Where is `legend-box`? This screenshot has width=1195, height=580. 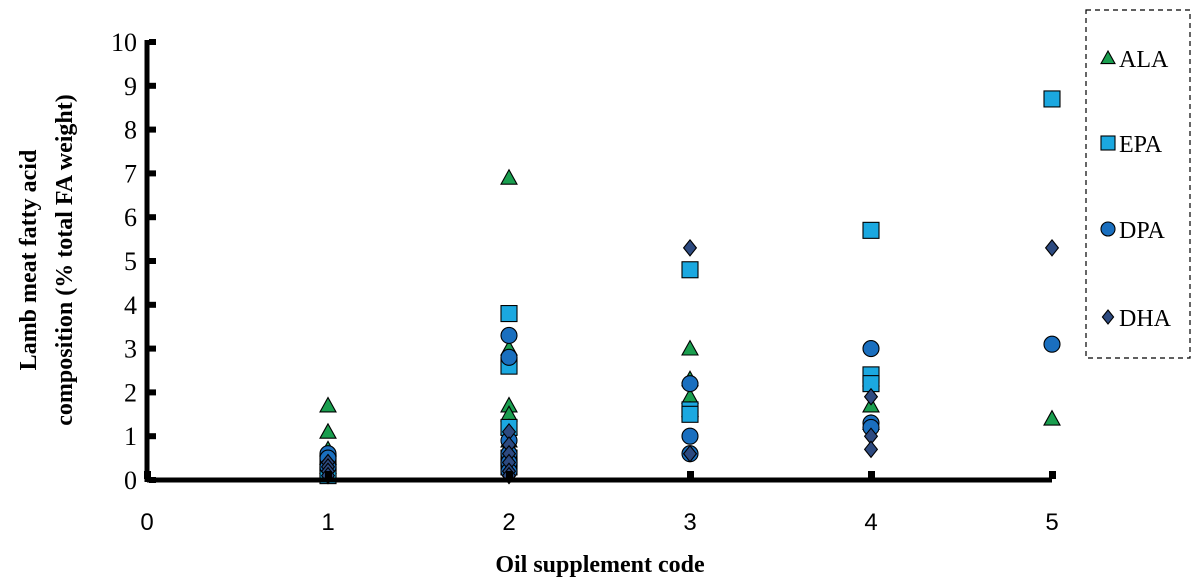
legend-box is located at coordinates (1138, 184).